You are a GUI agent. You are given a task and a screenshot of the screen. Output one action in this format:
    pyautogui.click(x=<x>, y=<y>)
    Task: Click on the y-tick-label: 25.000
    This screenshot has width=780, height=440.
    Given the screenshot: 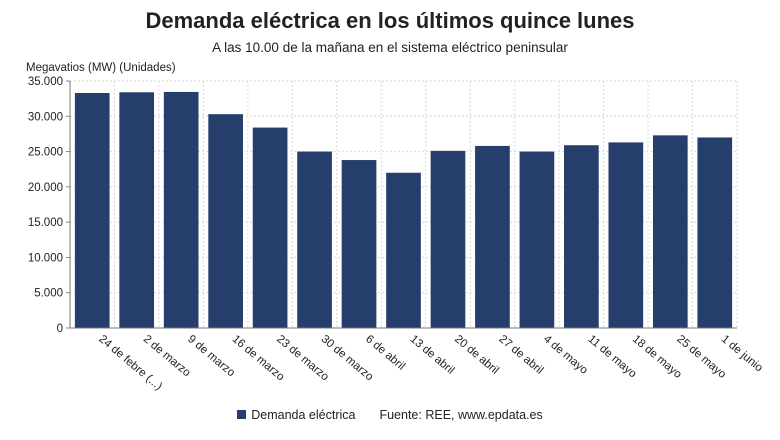 What is the action you would take?
    pyautogui.click(x=45, y=153)
    